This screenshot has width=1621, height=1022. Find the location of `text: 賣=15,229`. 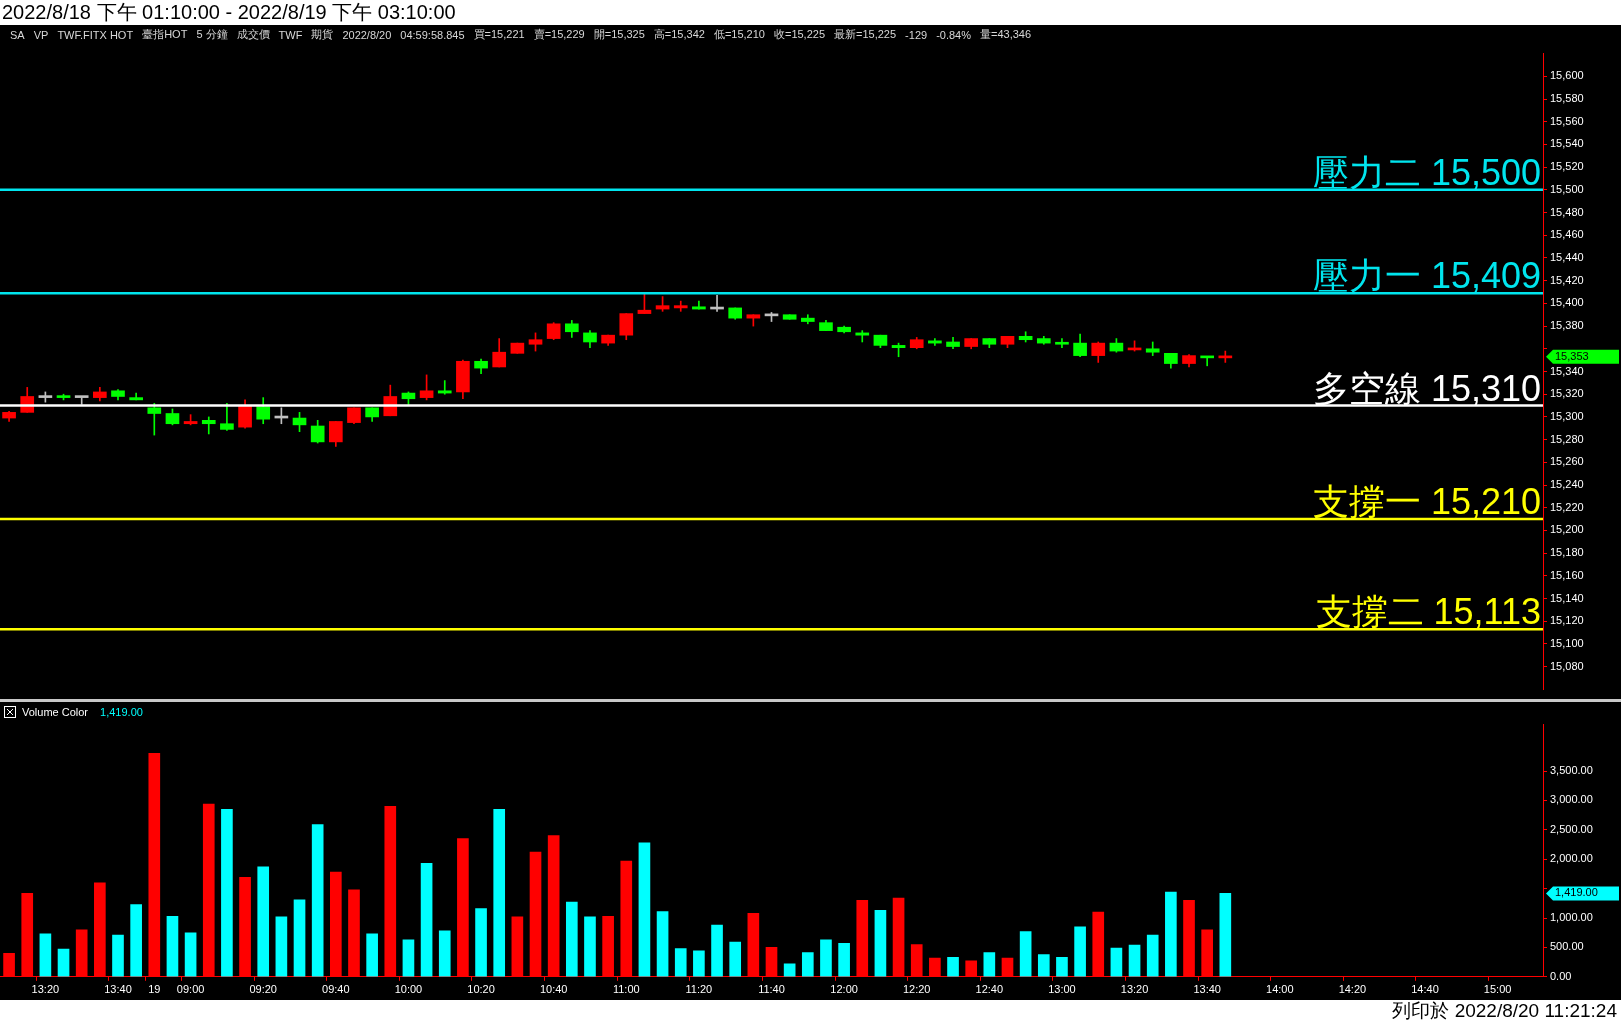

text: 賣=15,229 is located at coordinates (559, 34).